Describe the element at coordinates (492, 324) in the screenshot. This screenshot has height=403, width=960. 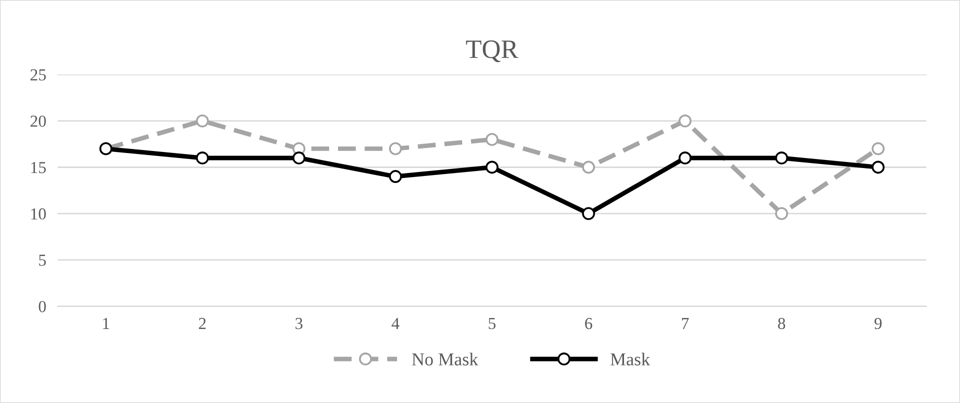
I see `x-tick-label: 5` at that location.